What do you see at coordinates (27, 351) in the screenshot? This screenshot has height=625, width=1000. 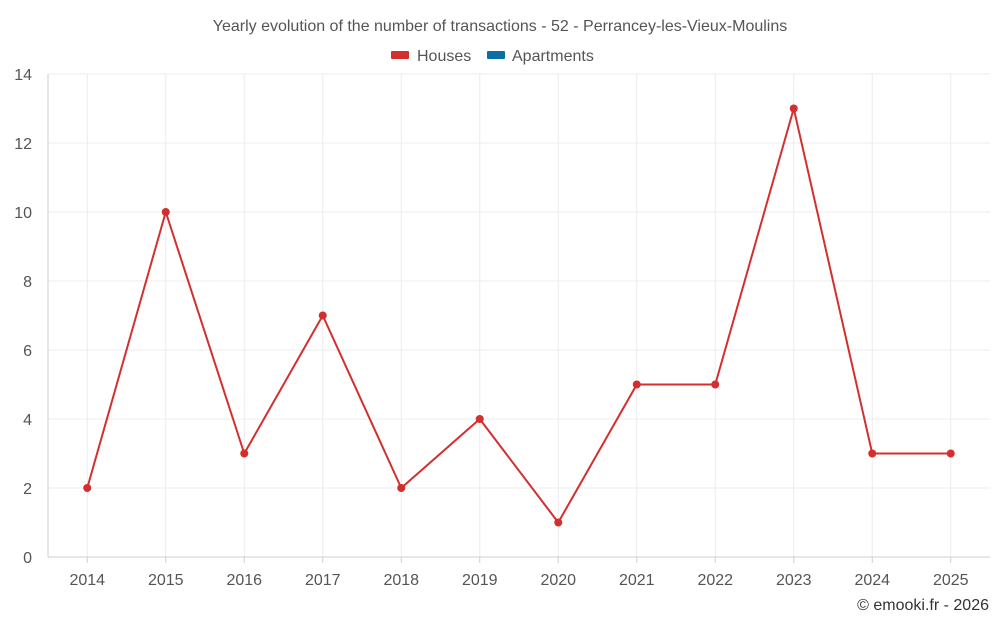 I see `y-tick-label: 6` at bounding box center [27, 351].